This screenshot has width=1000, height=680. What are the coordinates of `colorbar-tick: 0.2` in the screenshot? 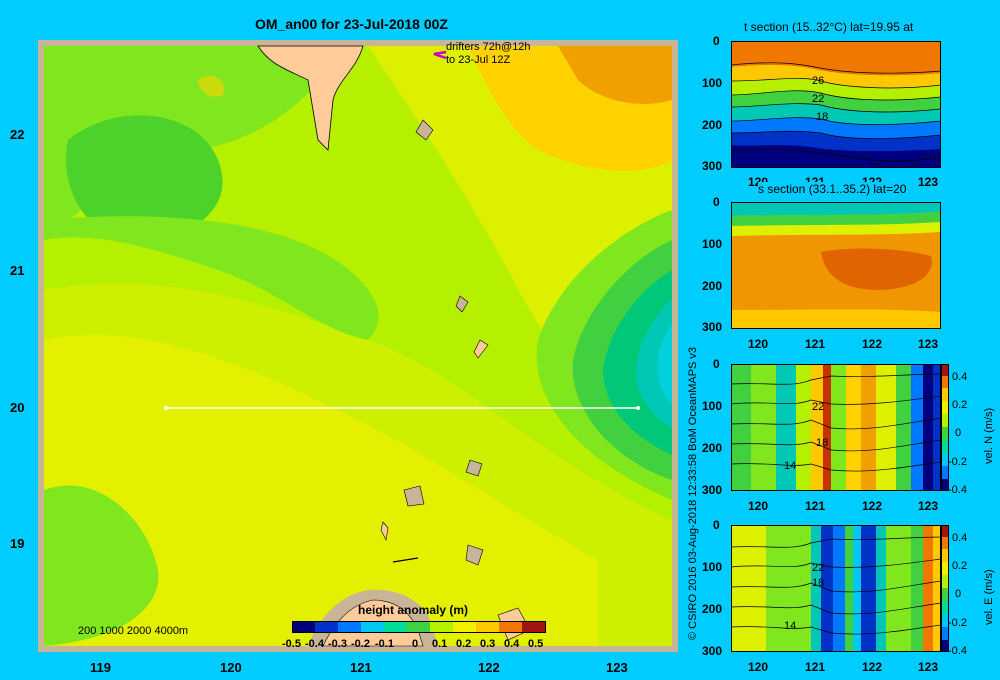 It's located at (464, 644).